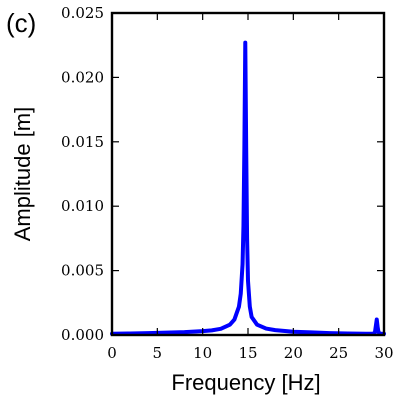 The image size is (400, 400). I want to click on x-tick-label: 25, so click(338, 353).